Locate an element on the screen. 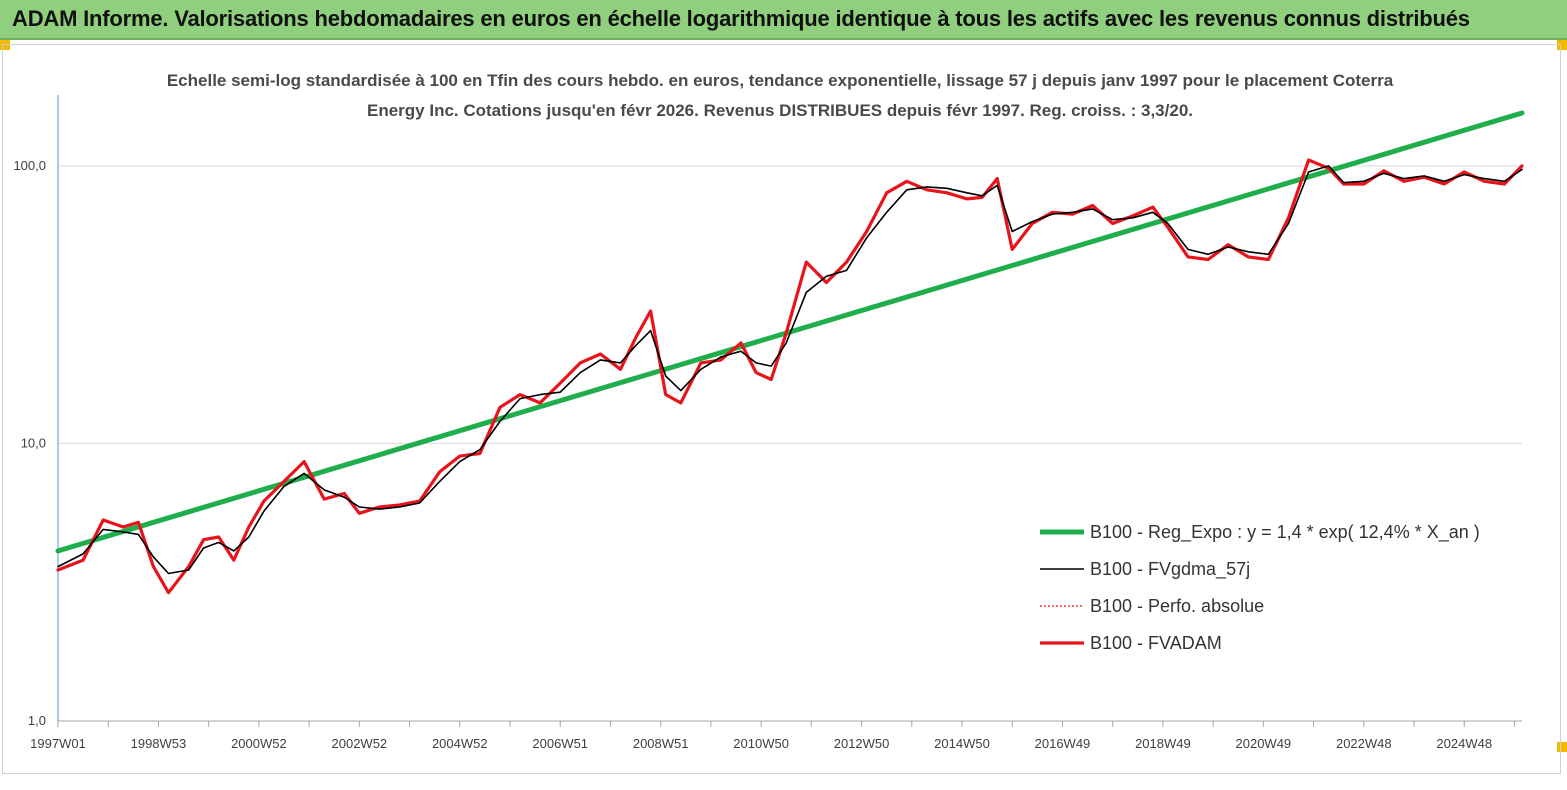 The image size is (1567, 790). x-tick-label-10: 2016W49 is located at coordinates (1063, 743).